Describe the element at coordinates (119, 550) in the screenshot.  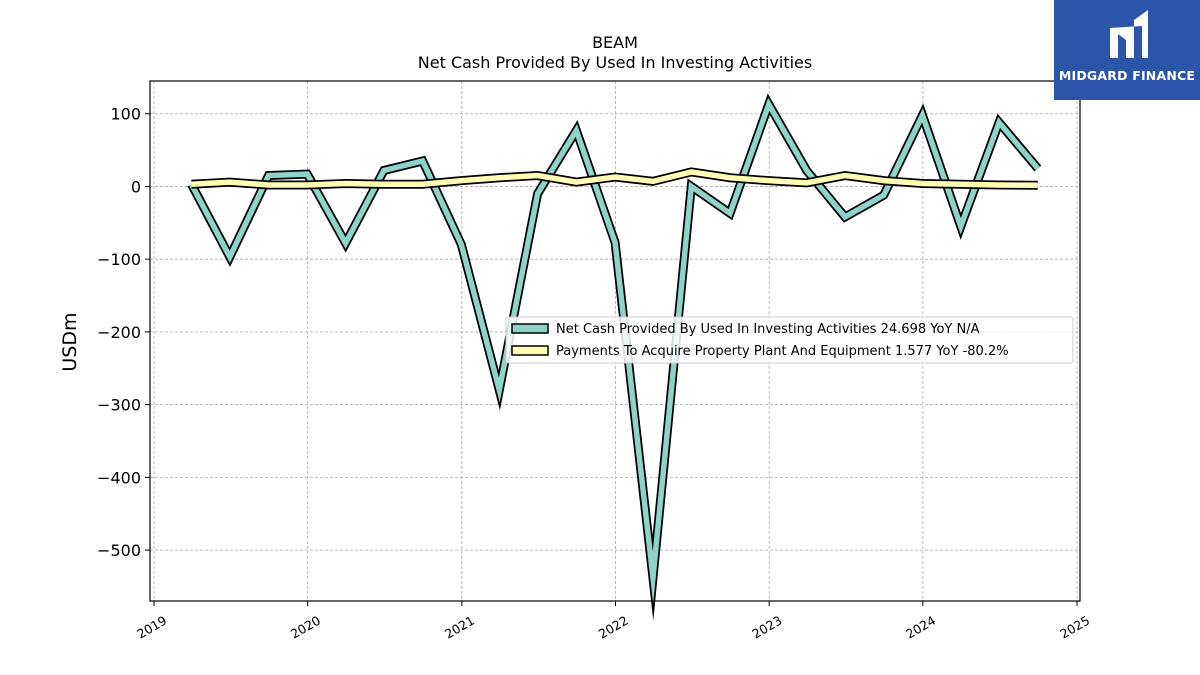
I see `y-tick-label: −500` at that location.